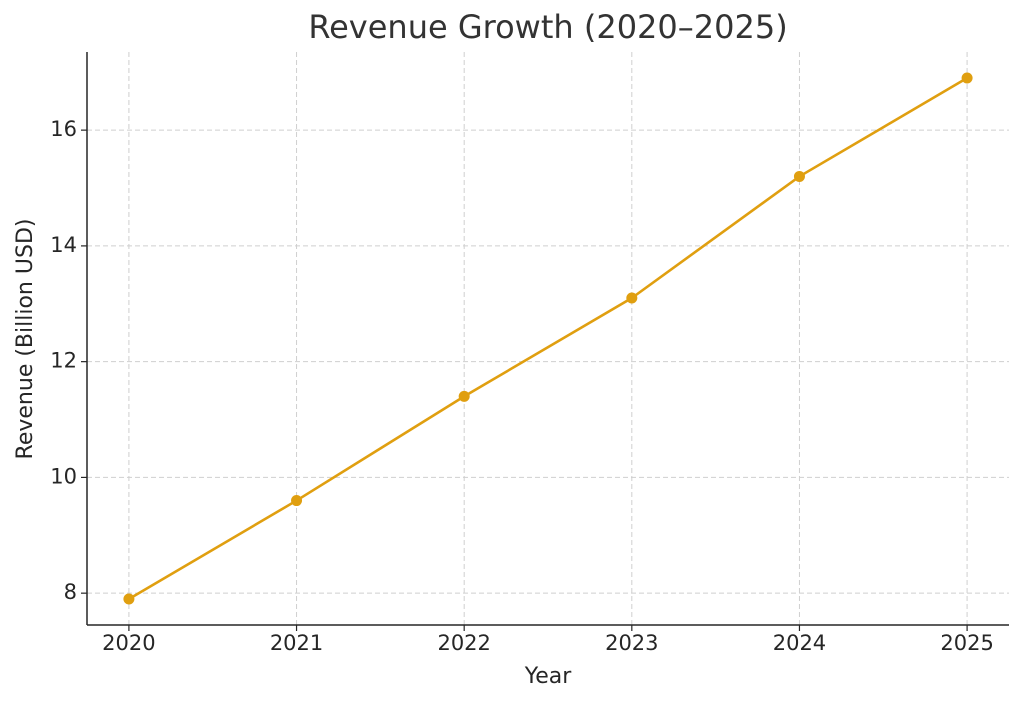  What do you see at coordinates (63, 129) in the screenshot?
I see `y-tick-label: 16` at bounding box center [63, 129].